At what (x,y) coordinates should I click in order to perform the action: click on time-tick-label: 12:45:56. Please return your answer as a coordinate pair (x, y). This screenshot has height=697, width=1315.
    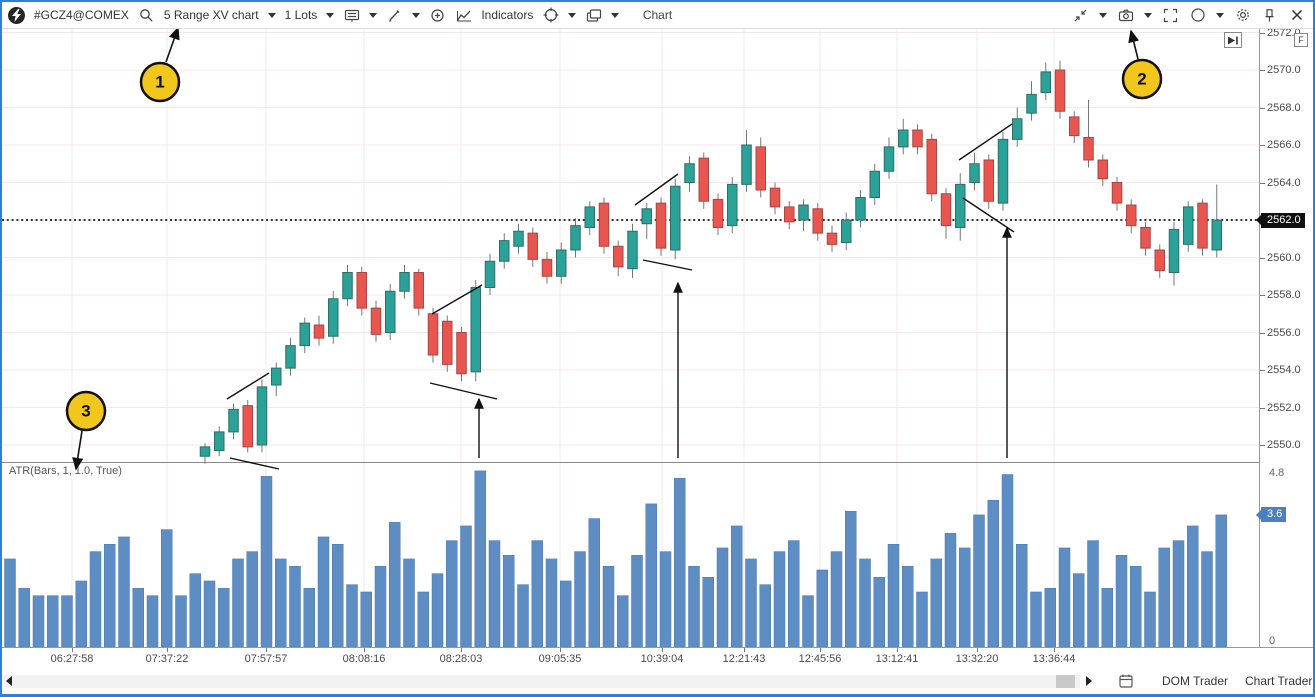
    Looking at the image, I should click on (820, 659).